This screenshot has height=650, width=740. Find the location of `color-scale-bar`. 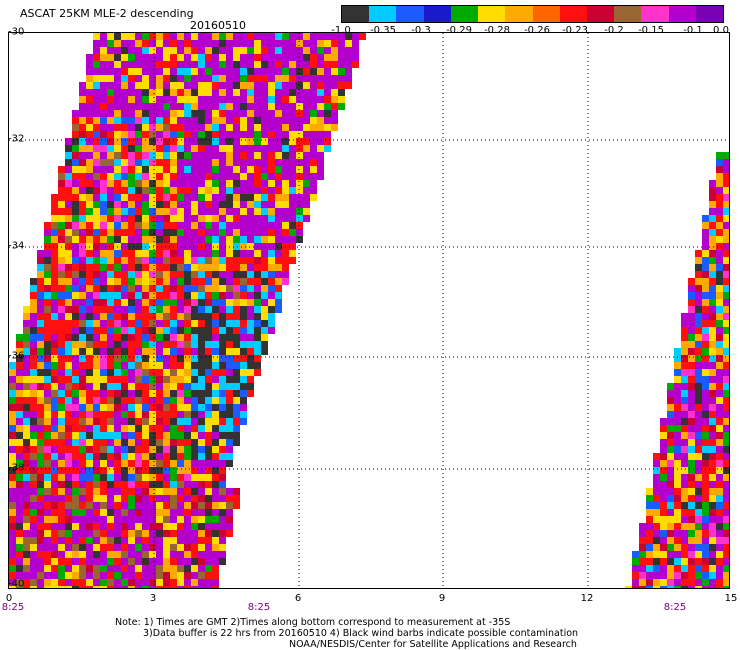

color-scale-bar is located at coordinates (532, 14).